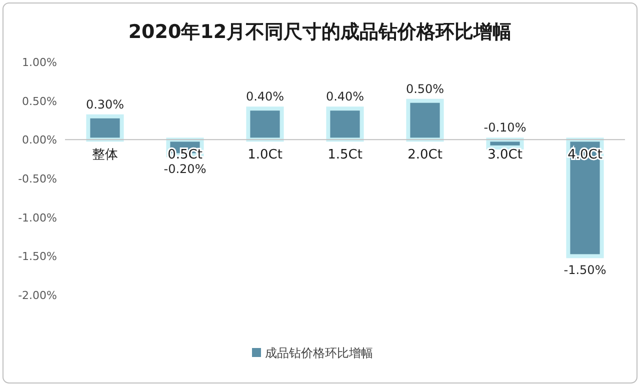 The height and width of the screenshot is (386, 640). Describe the element at coordinates (345, 155) in the screenshot. I see `x-tick-label: 1.5Ct` at that location.